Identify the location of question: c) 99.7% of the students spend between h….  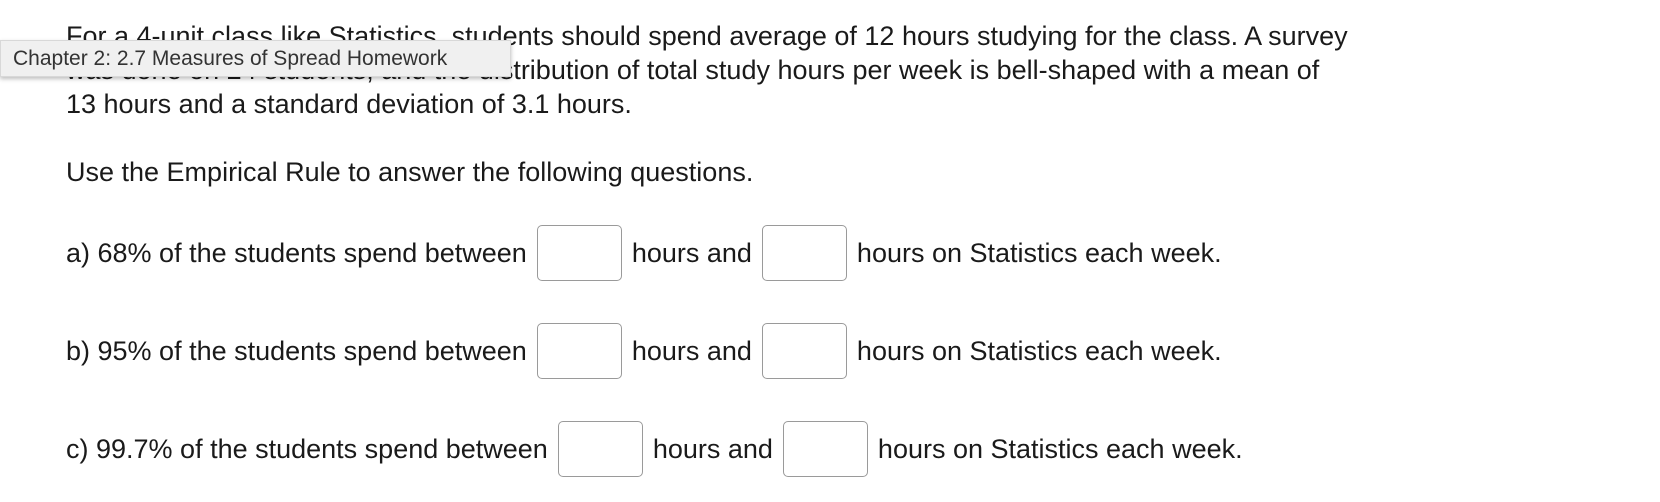
(654, 449).